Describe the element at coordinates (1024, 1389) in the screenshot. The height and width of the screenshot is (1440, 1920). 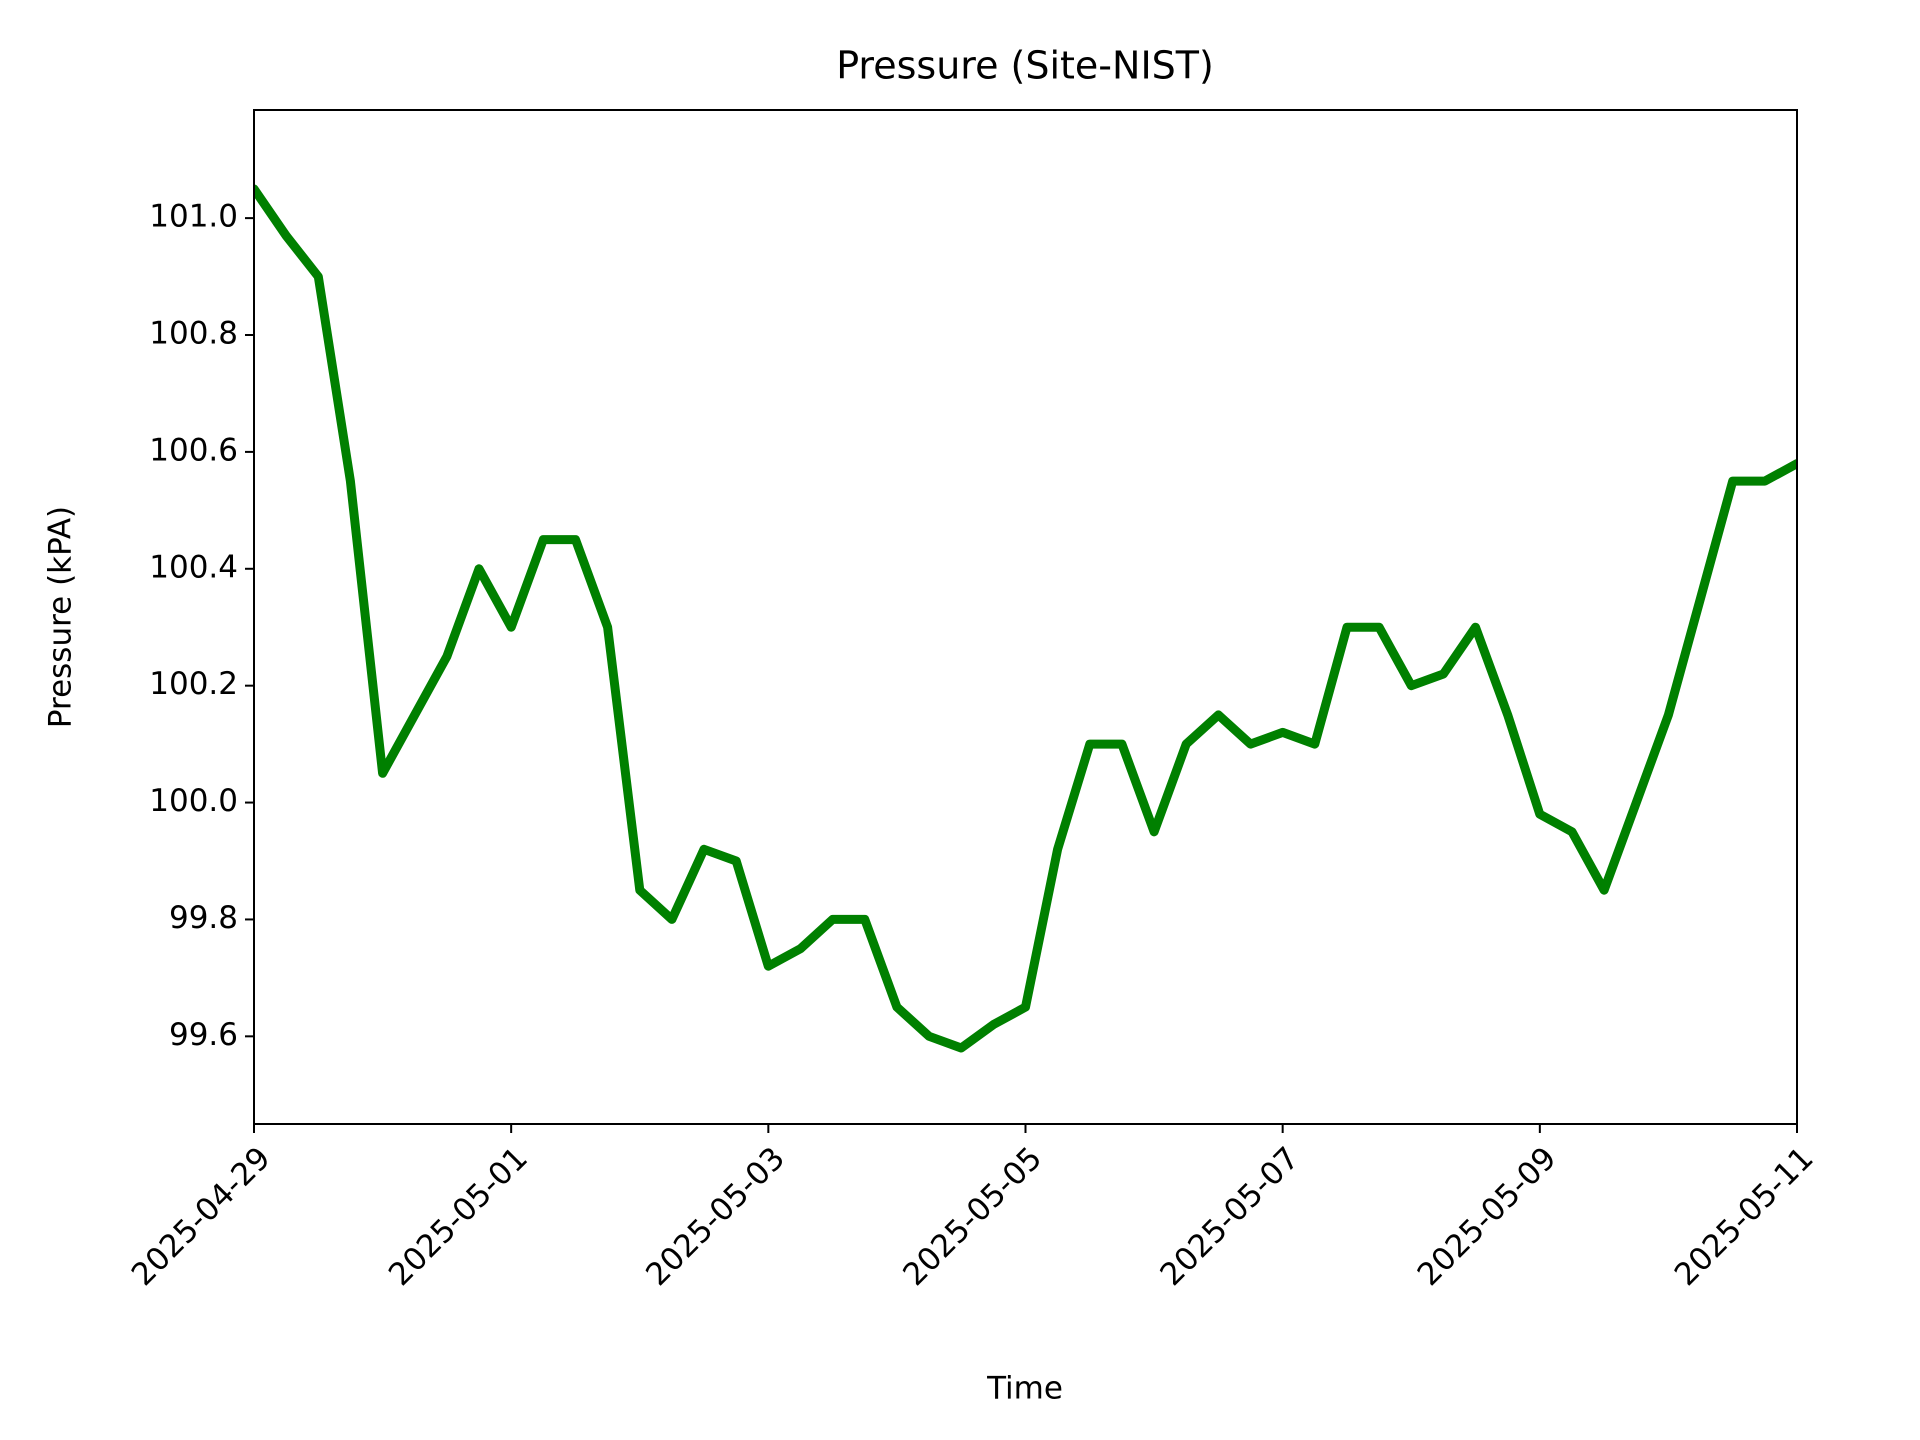
I see `x-axis-label: Time` at that location.